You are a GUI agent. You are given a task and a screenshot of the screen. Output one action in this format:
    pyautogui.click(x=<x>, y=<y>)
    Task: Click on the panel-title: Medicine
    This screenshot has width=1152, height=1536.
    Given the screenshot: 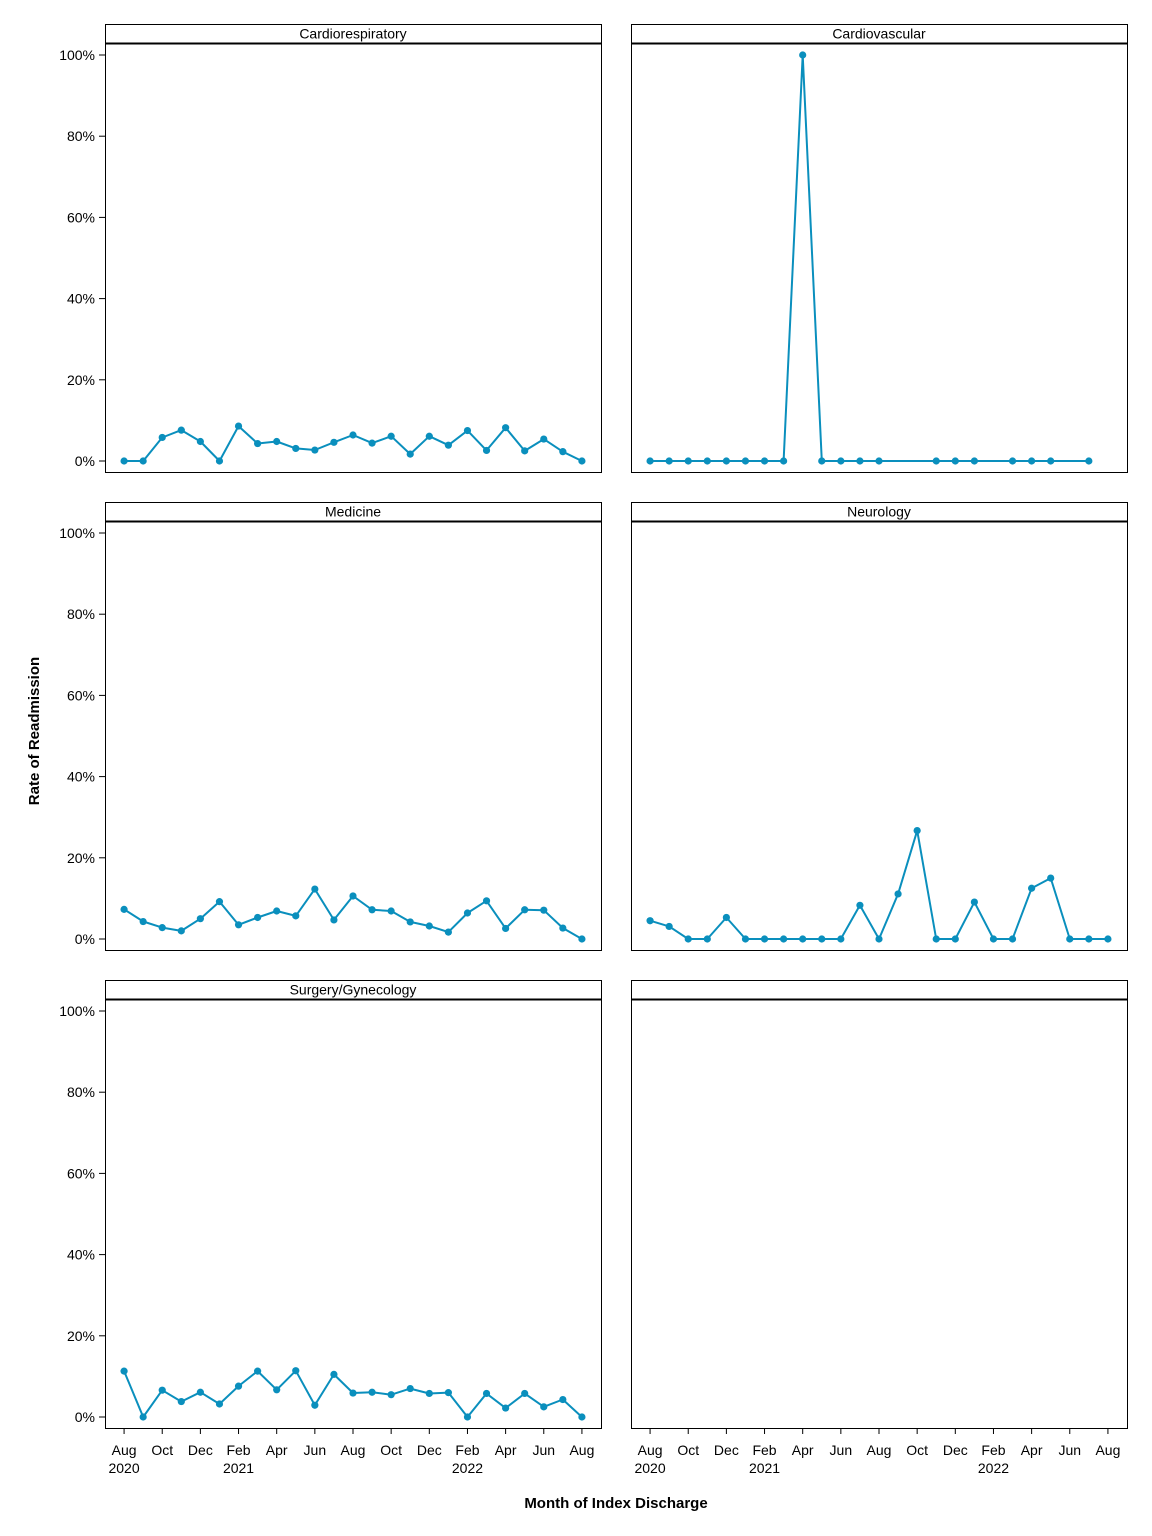 What is the action you would take?
    pyautogui.click(x=353, y=512)
    